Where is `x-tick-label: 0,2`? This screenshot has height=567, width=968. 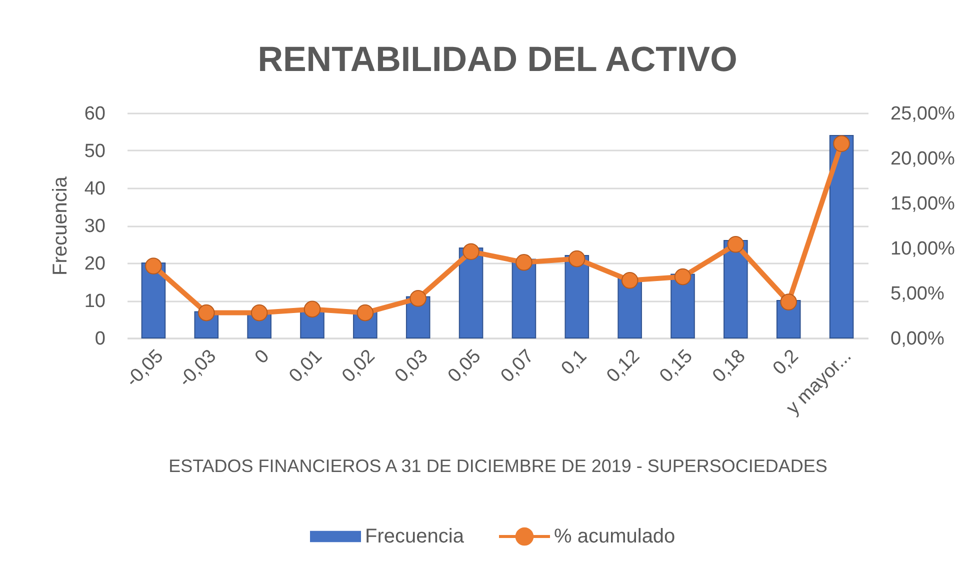 x-tick-label: 0,2 is located at coordinates (786, 363).